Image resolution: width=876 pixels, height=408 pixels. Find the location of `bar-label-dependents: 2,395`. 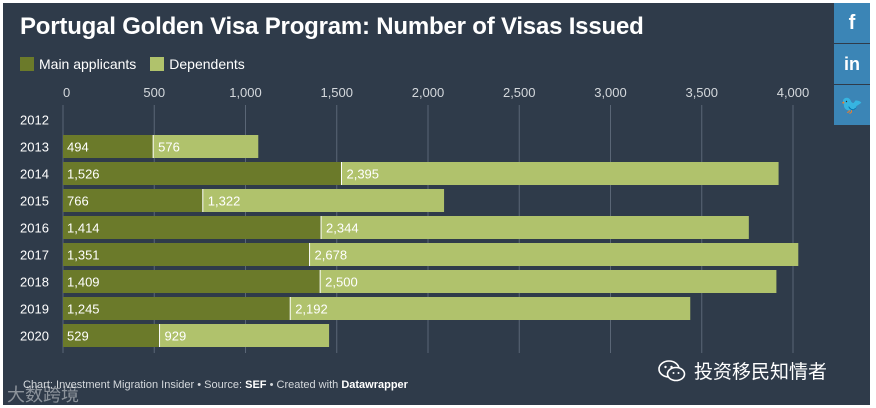

bar-label-dependents: 2,395 is located at coordinates (362, 174).